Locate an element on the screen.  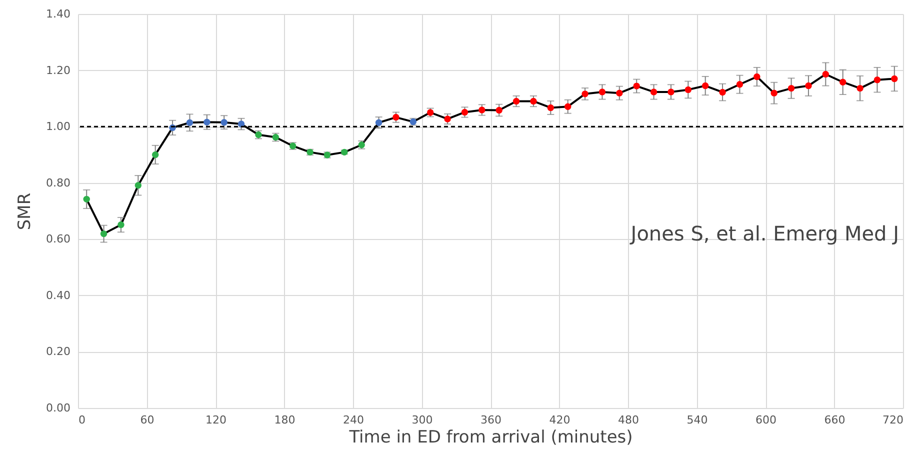
y-tick-label: 0.20 is located at coordinates (58, 351).